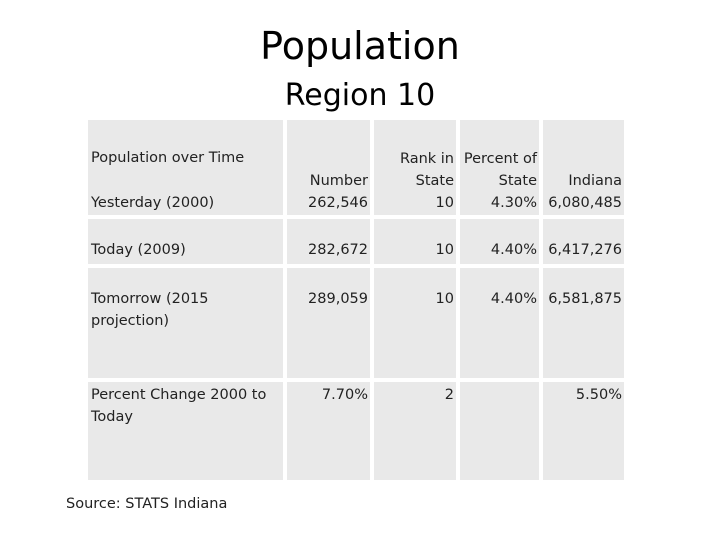 This screenshot has width=720, height=540. What do you see at coordinates (328, 323) in the screenshot?
I see `number-value: 289,059` at bounding box center [328, 323].